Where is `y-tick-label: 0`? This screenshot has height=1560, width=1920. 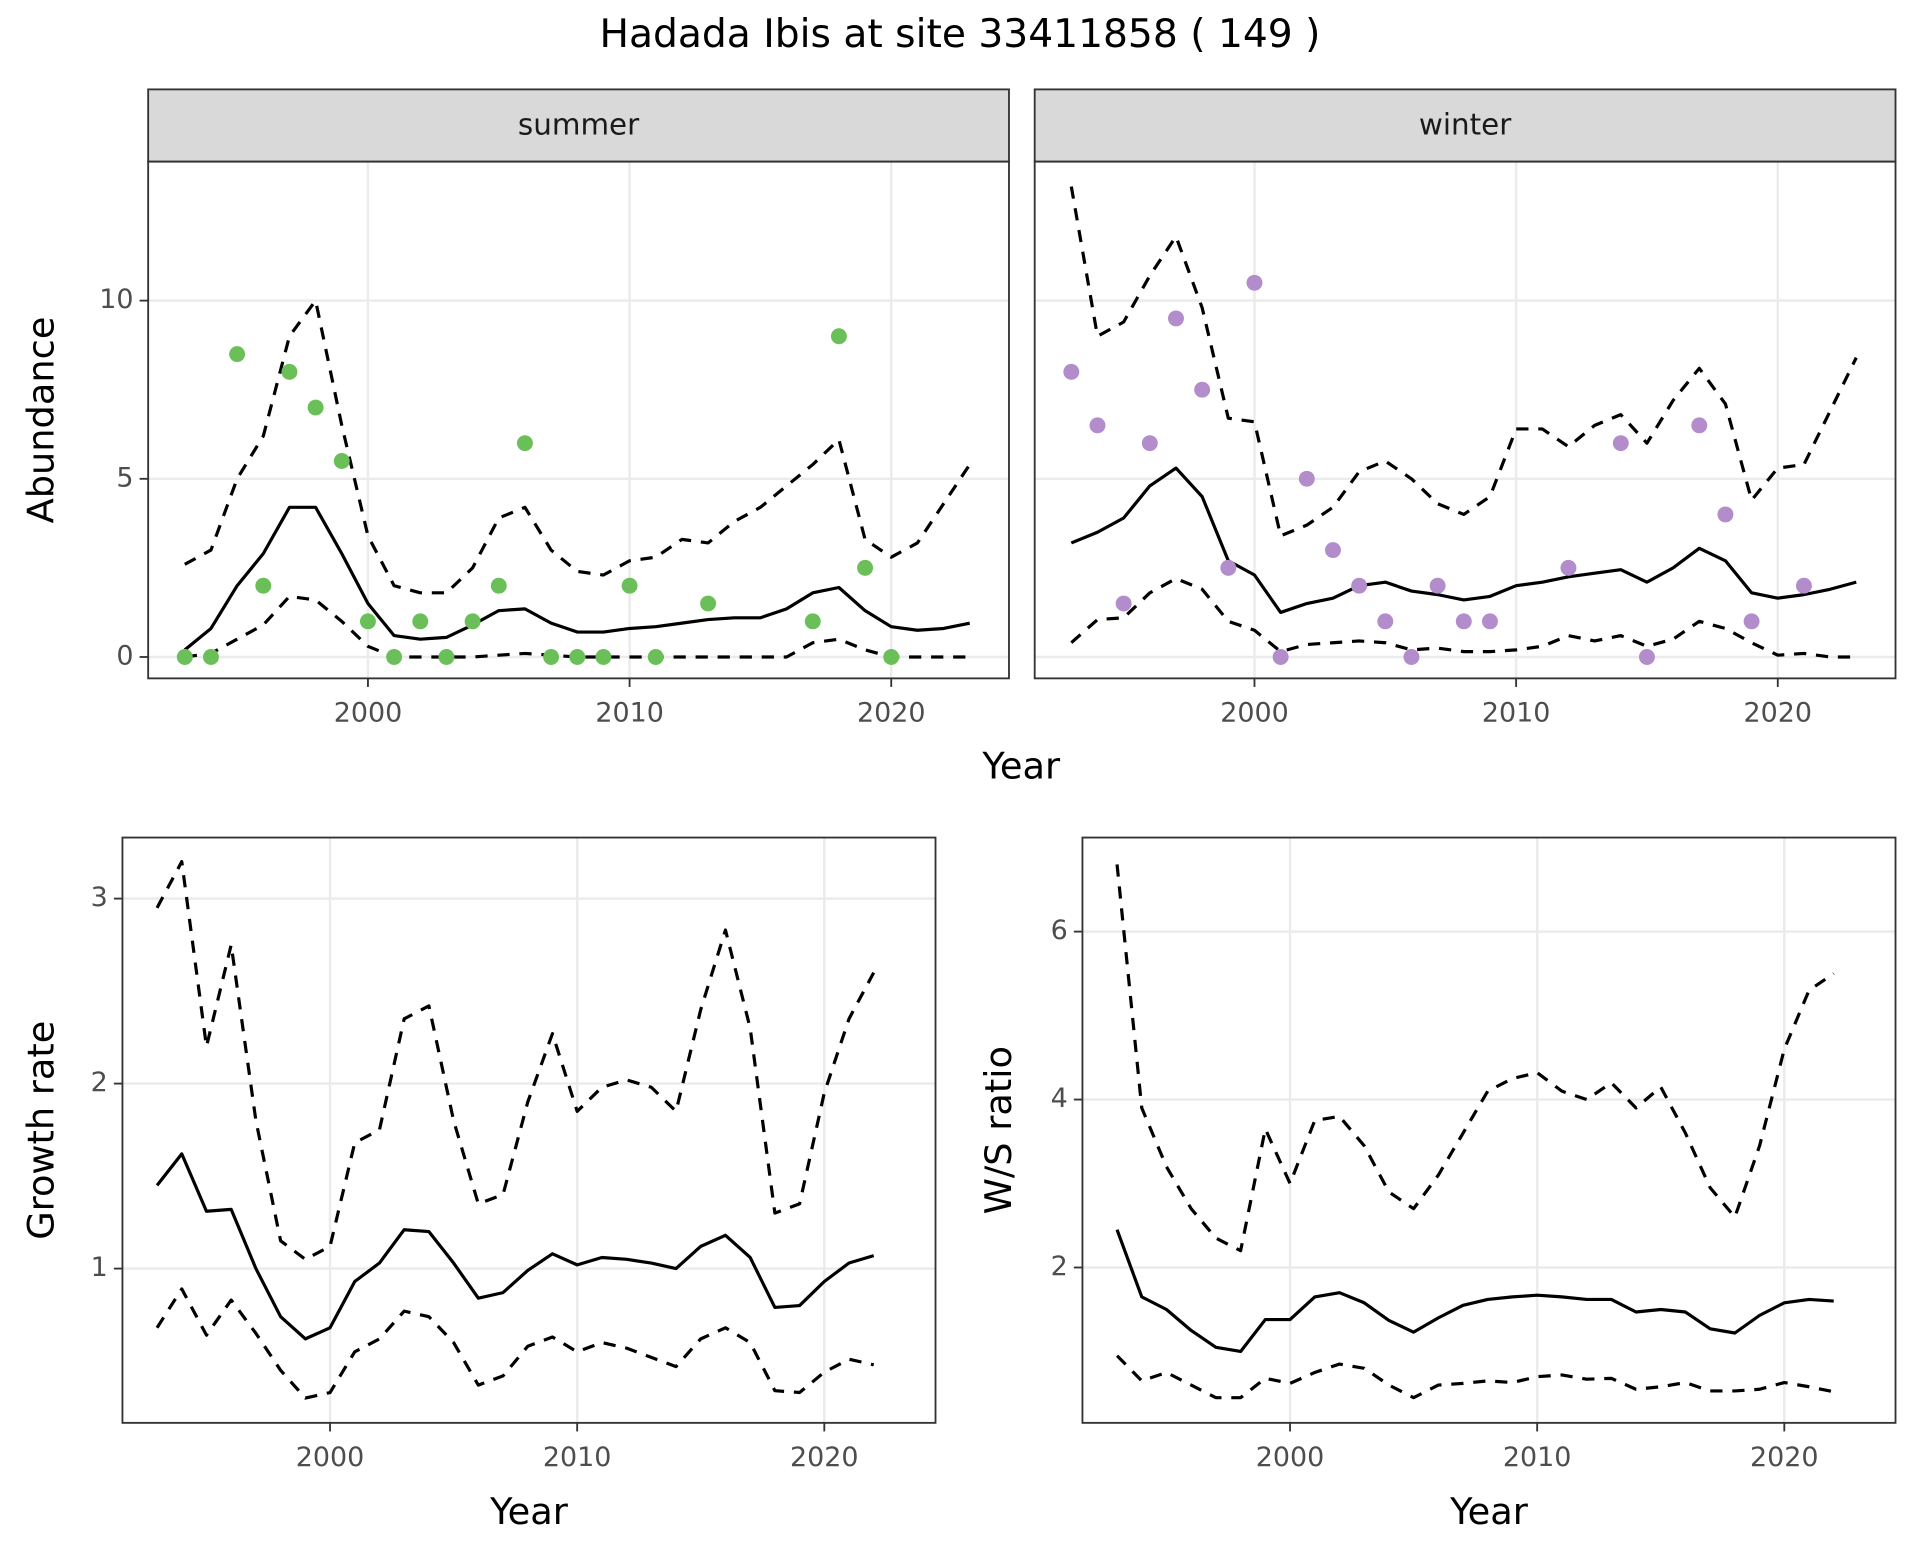
y-tick-label: 0 is located at coordinates (124, 655).